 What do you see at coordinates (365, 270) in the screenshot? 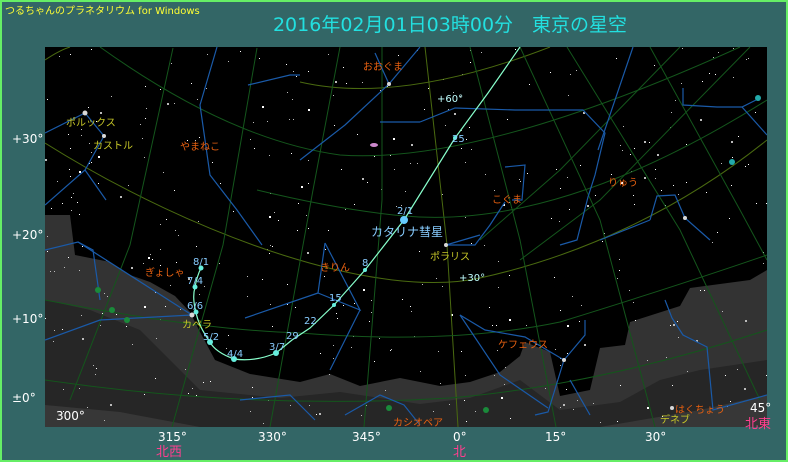
I see `comet-position-marker` at bounding box center [365, 270].